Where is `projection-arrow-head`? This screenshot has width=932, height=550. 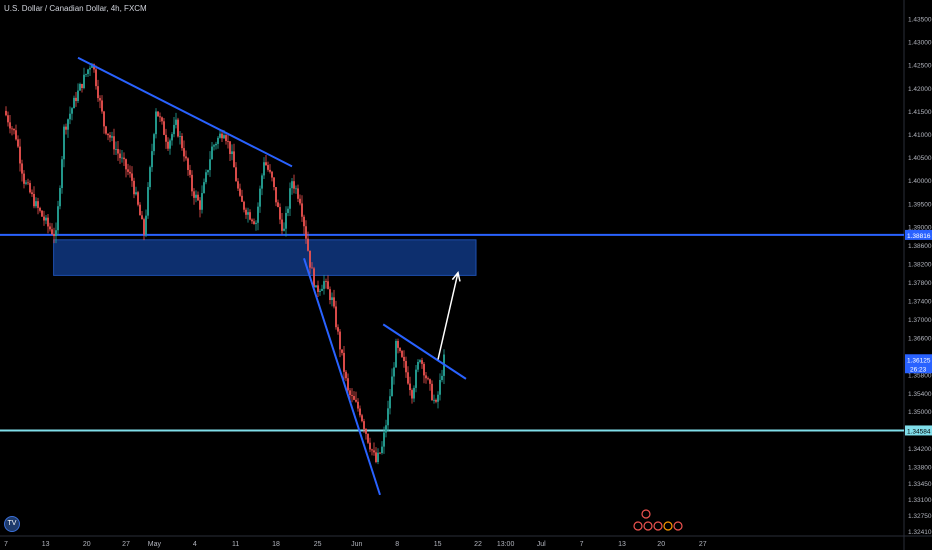 projection-arrow-head is located at coordinates (456, 276).